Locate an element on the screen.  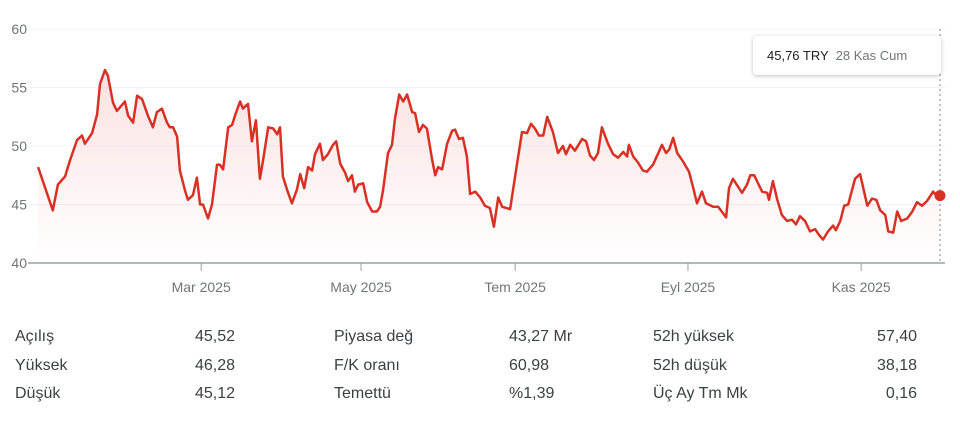
stat-label-high: Yüksek is located at coordinates (41, 365).